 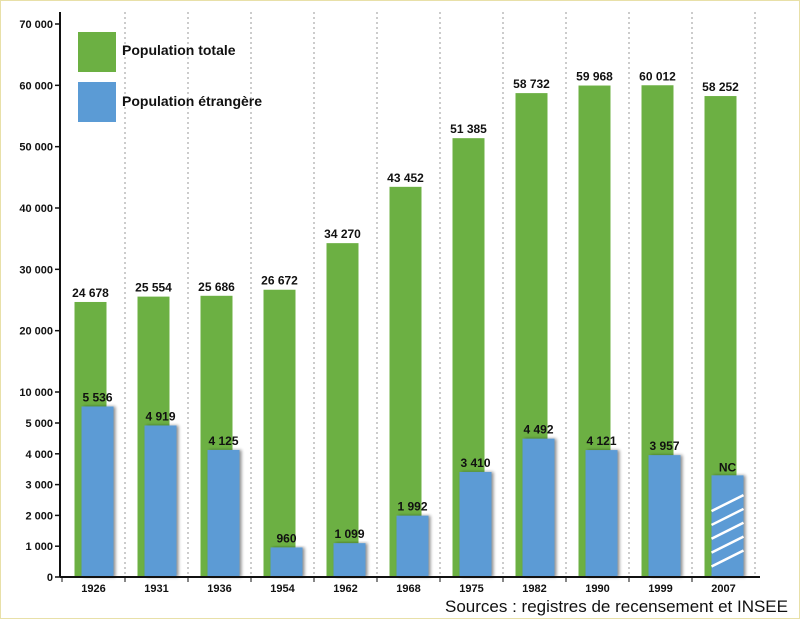 I want to click on data-label-total: 60 012, so click(x=657, y=76).